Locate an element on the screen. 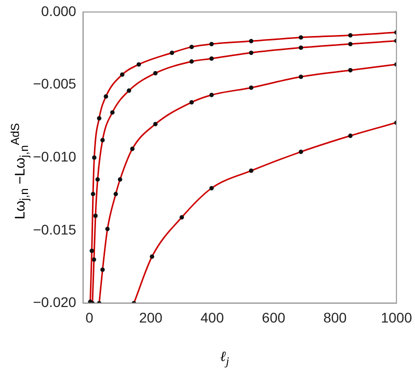 The height and width of the screenshot is (374, 415). y-tick-label: −0.015 is located at coordinates (54, 229).